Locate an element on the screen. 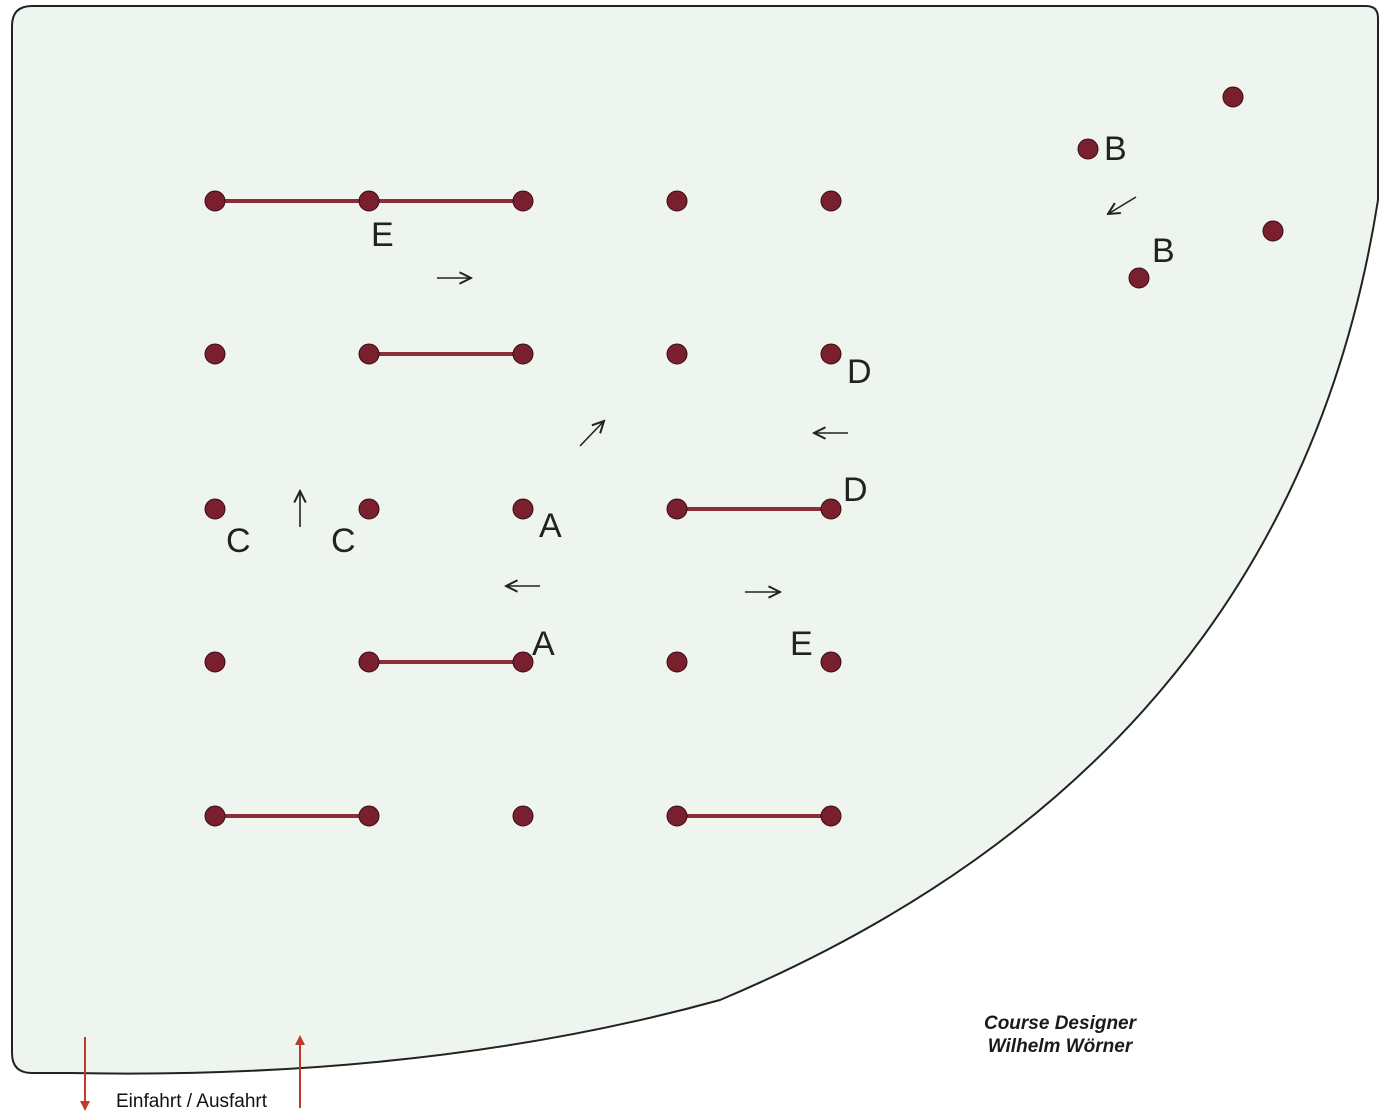 Image resolution: width=1379 pixels, height=1113 pixels. label-e-mid: E is located at coordinates (801, 644).